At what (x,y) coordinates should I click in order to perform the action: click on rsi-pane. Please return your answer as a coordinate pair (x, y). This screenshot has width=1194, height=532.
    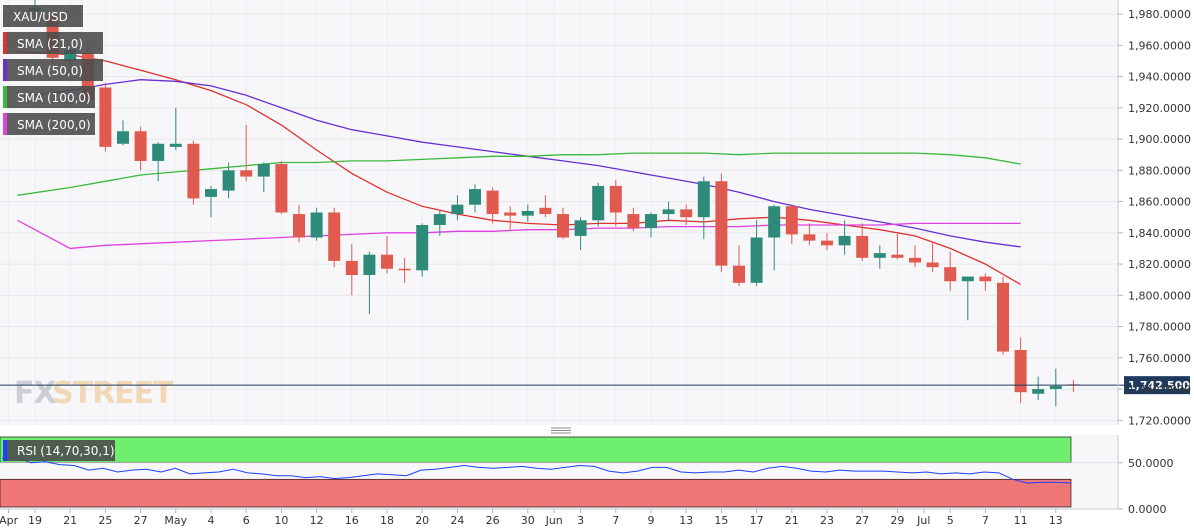
    Looking at the image, I should click on (559, 472).